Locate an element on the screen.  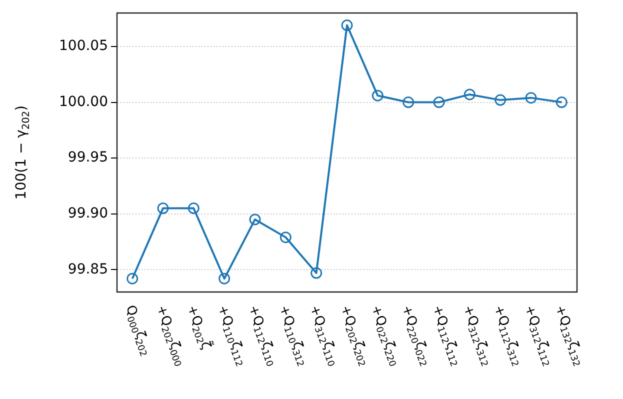
y-tick-label: 100.00 is located at coordinates (83, 102).